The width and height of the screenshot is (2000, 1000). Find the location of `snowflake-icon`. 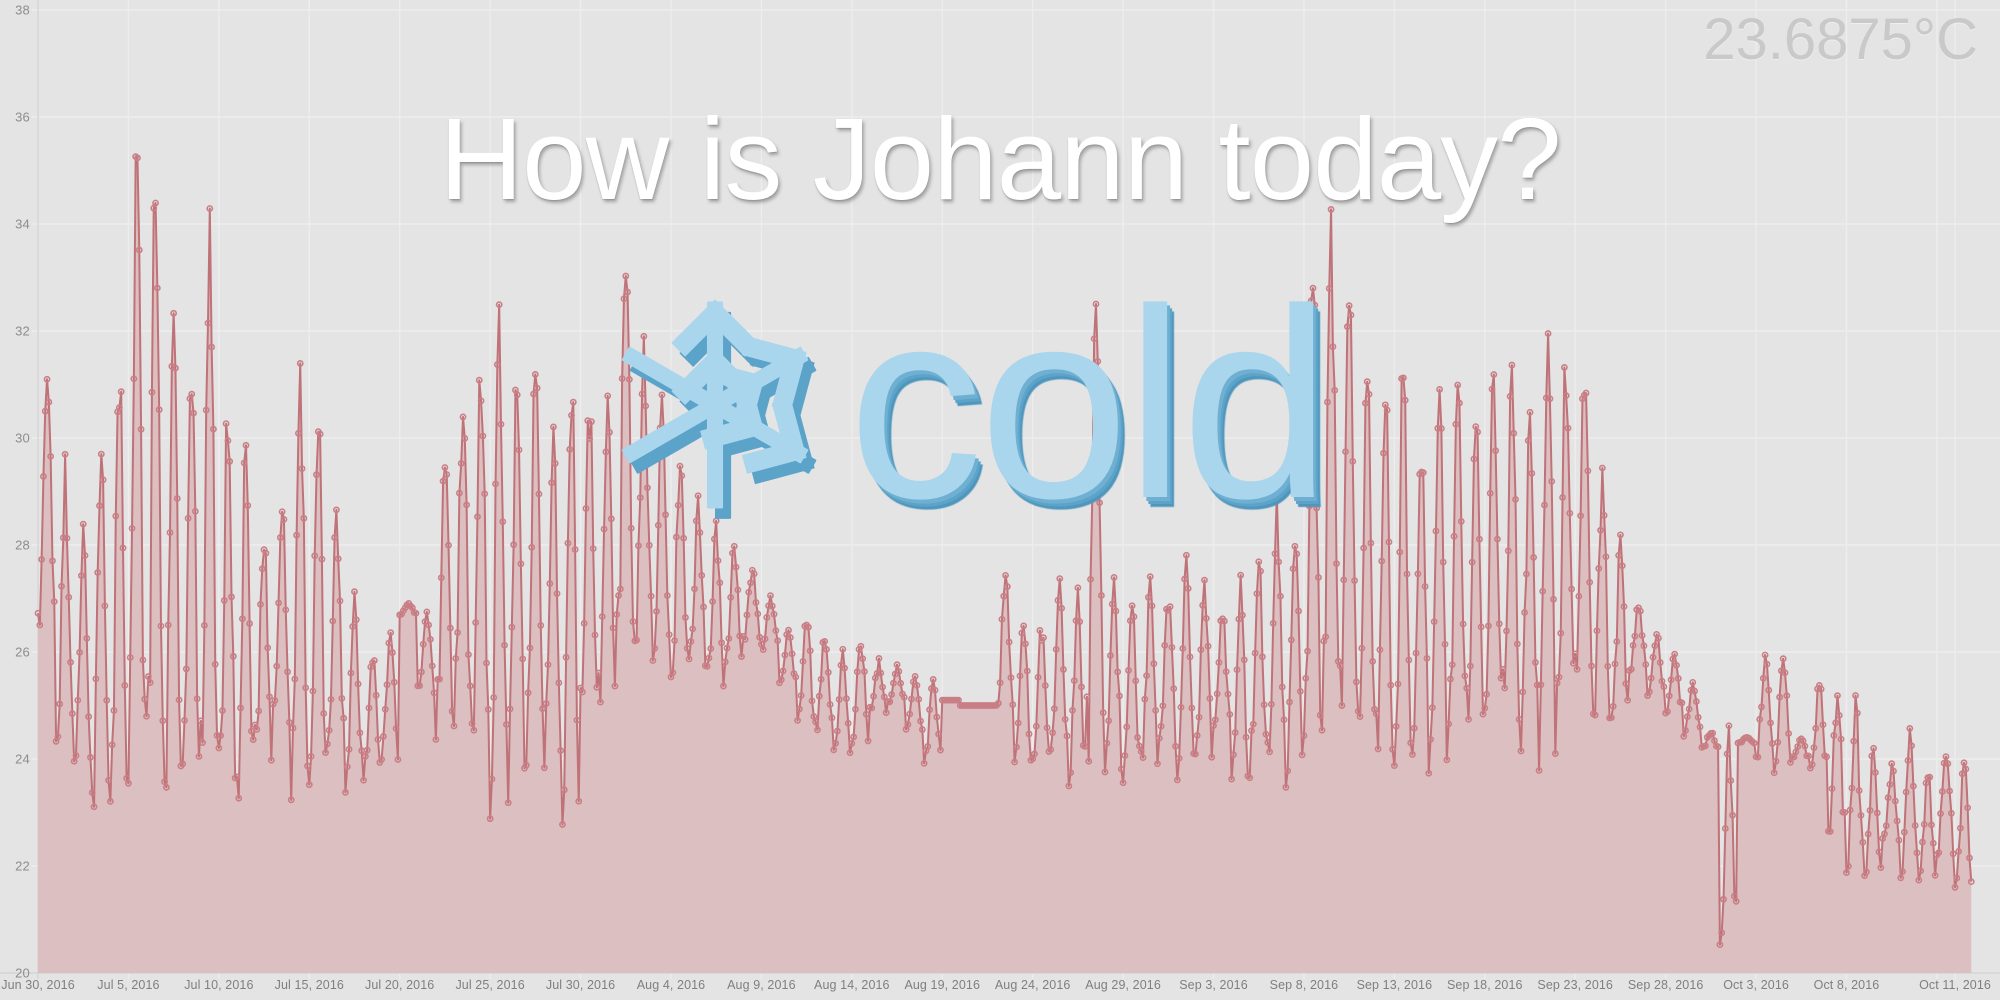

snowflake-icon is located at coordinates (718, 405).